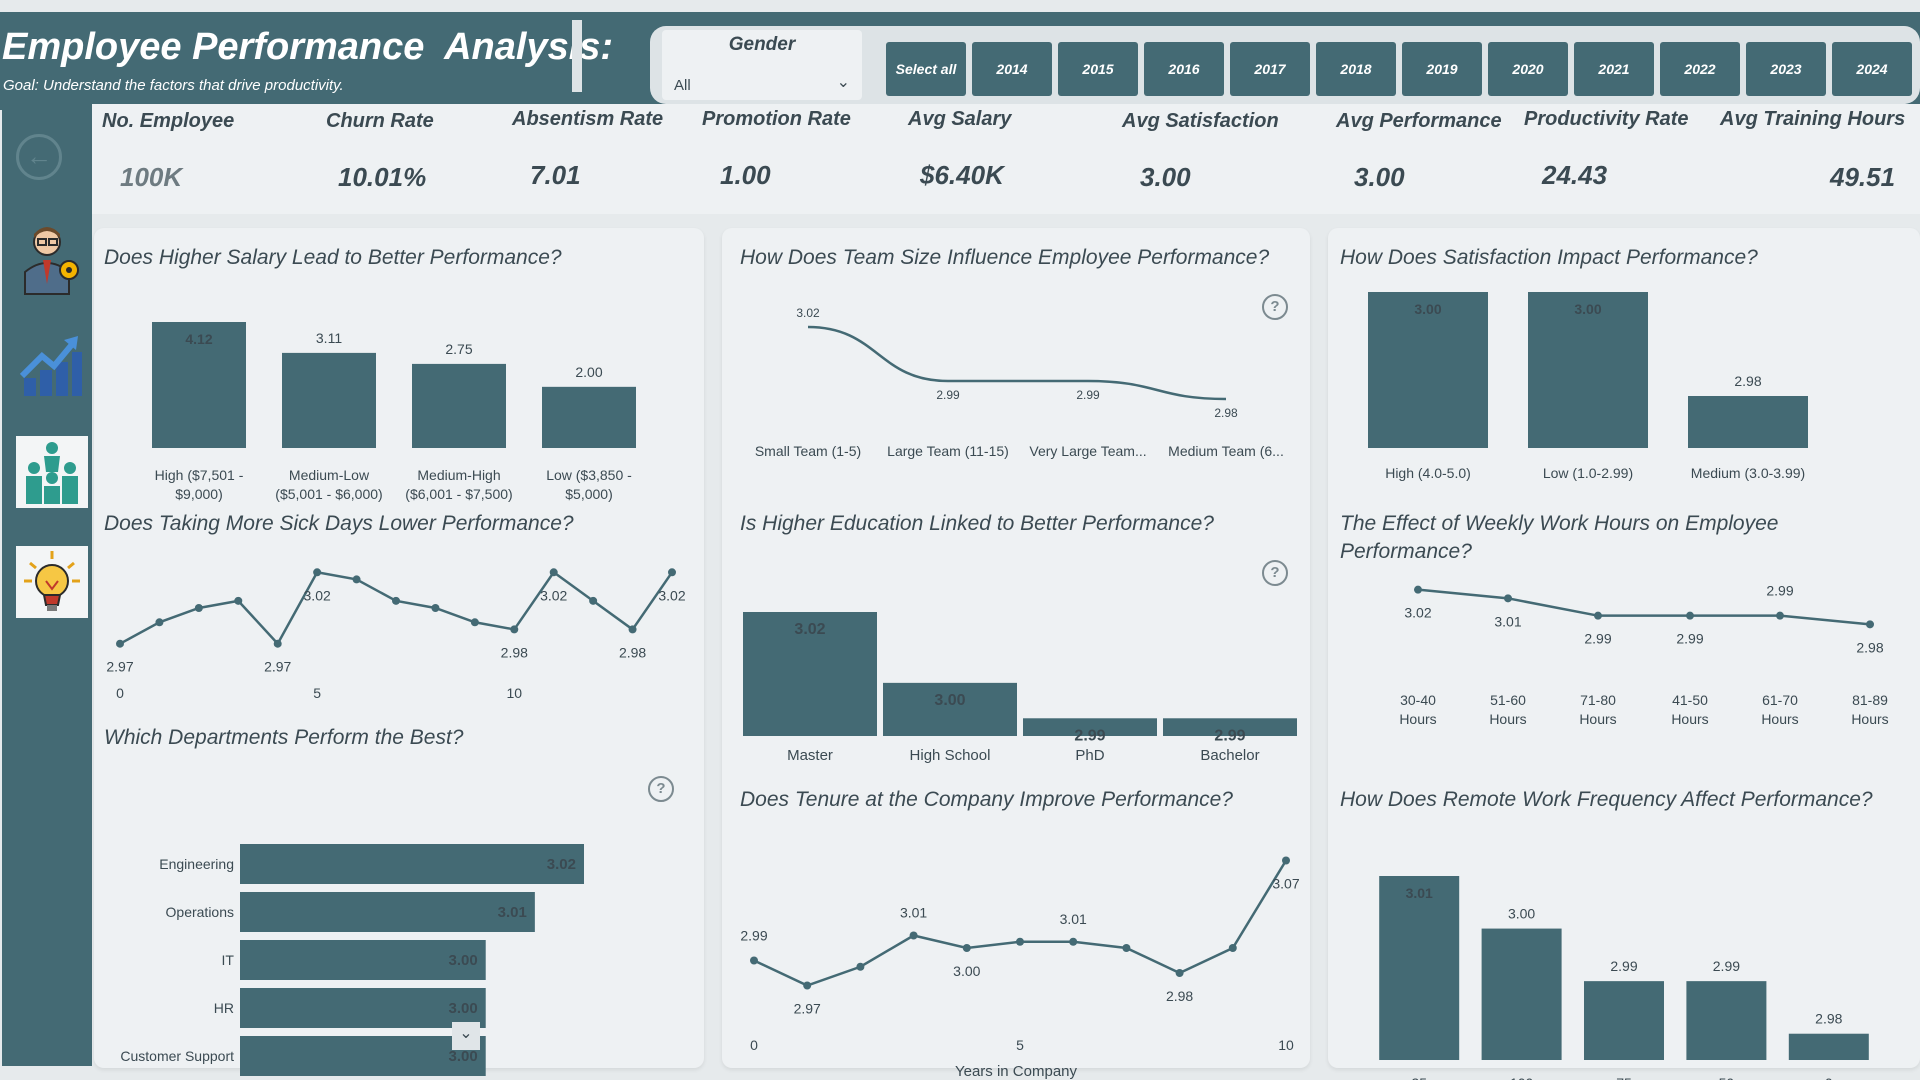 Image resolution: width=1920 pixels, height=1080 pixels. What do you see at coordinates (1522, 1077) in the screenshot?
I see `category-label: 100` at bounding box center [1522, 1077].